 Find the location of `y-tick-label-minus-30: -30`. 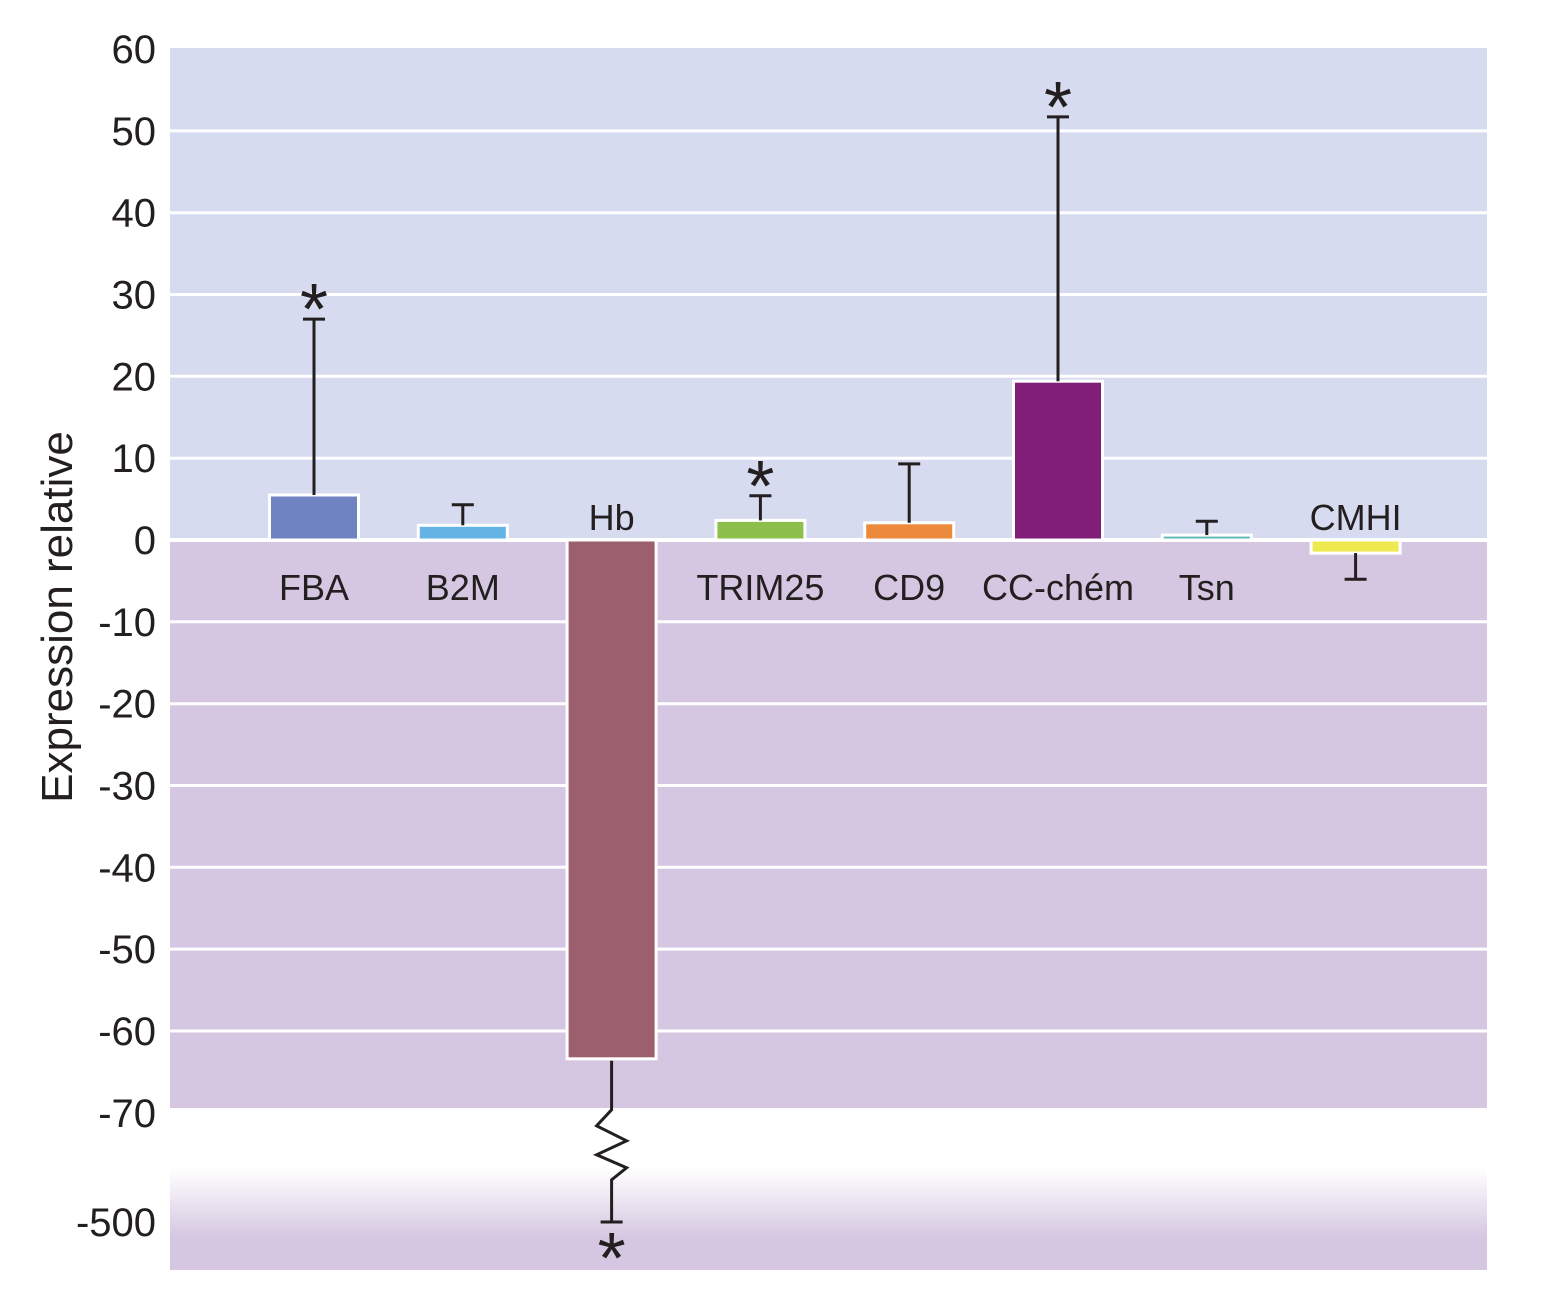

y-tick-label-minus-30: -30 is located at coordinates (127, 787).